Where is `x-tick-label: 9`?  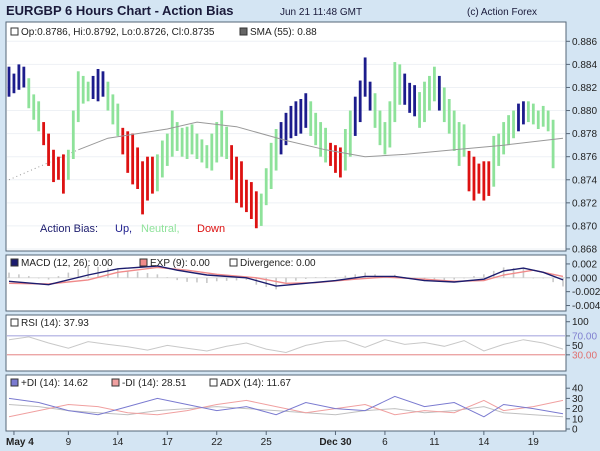 x-tick-label: 9 is located at coordinates (69, 442).